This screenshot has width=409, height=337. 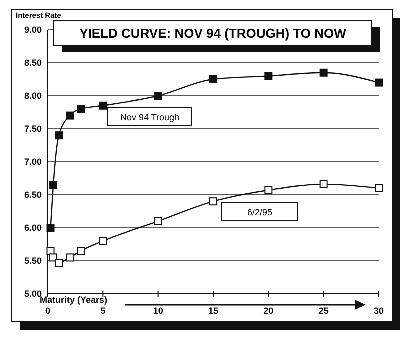 What do you see at coordinates (269, 311) in the screenshot?
I see `x-tick-label: 20` at bounding box center [269, 311].